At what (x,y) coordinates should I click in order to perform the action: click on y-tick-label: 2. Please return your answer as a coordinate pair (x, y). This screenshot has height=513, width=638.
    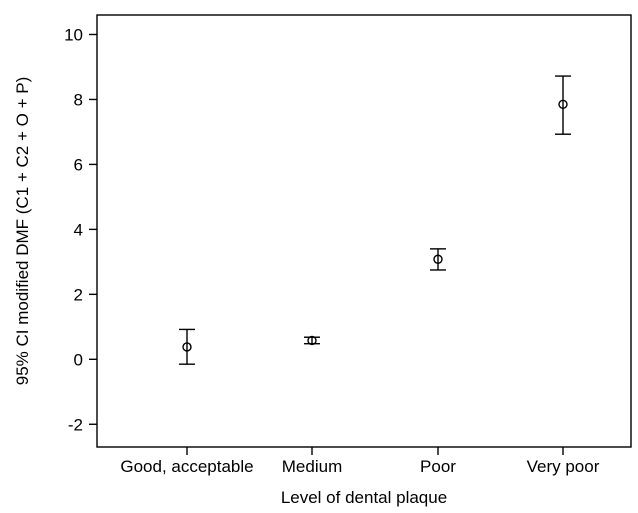
    Looking at the image, I should click on (78, 294).